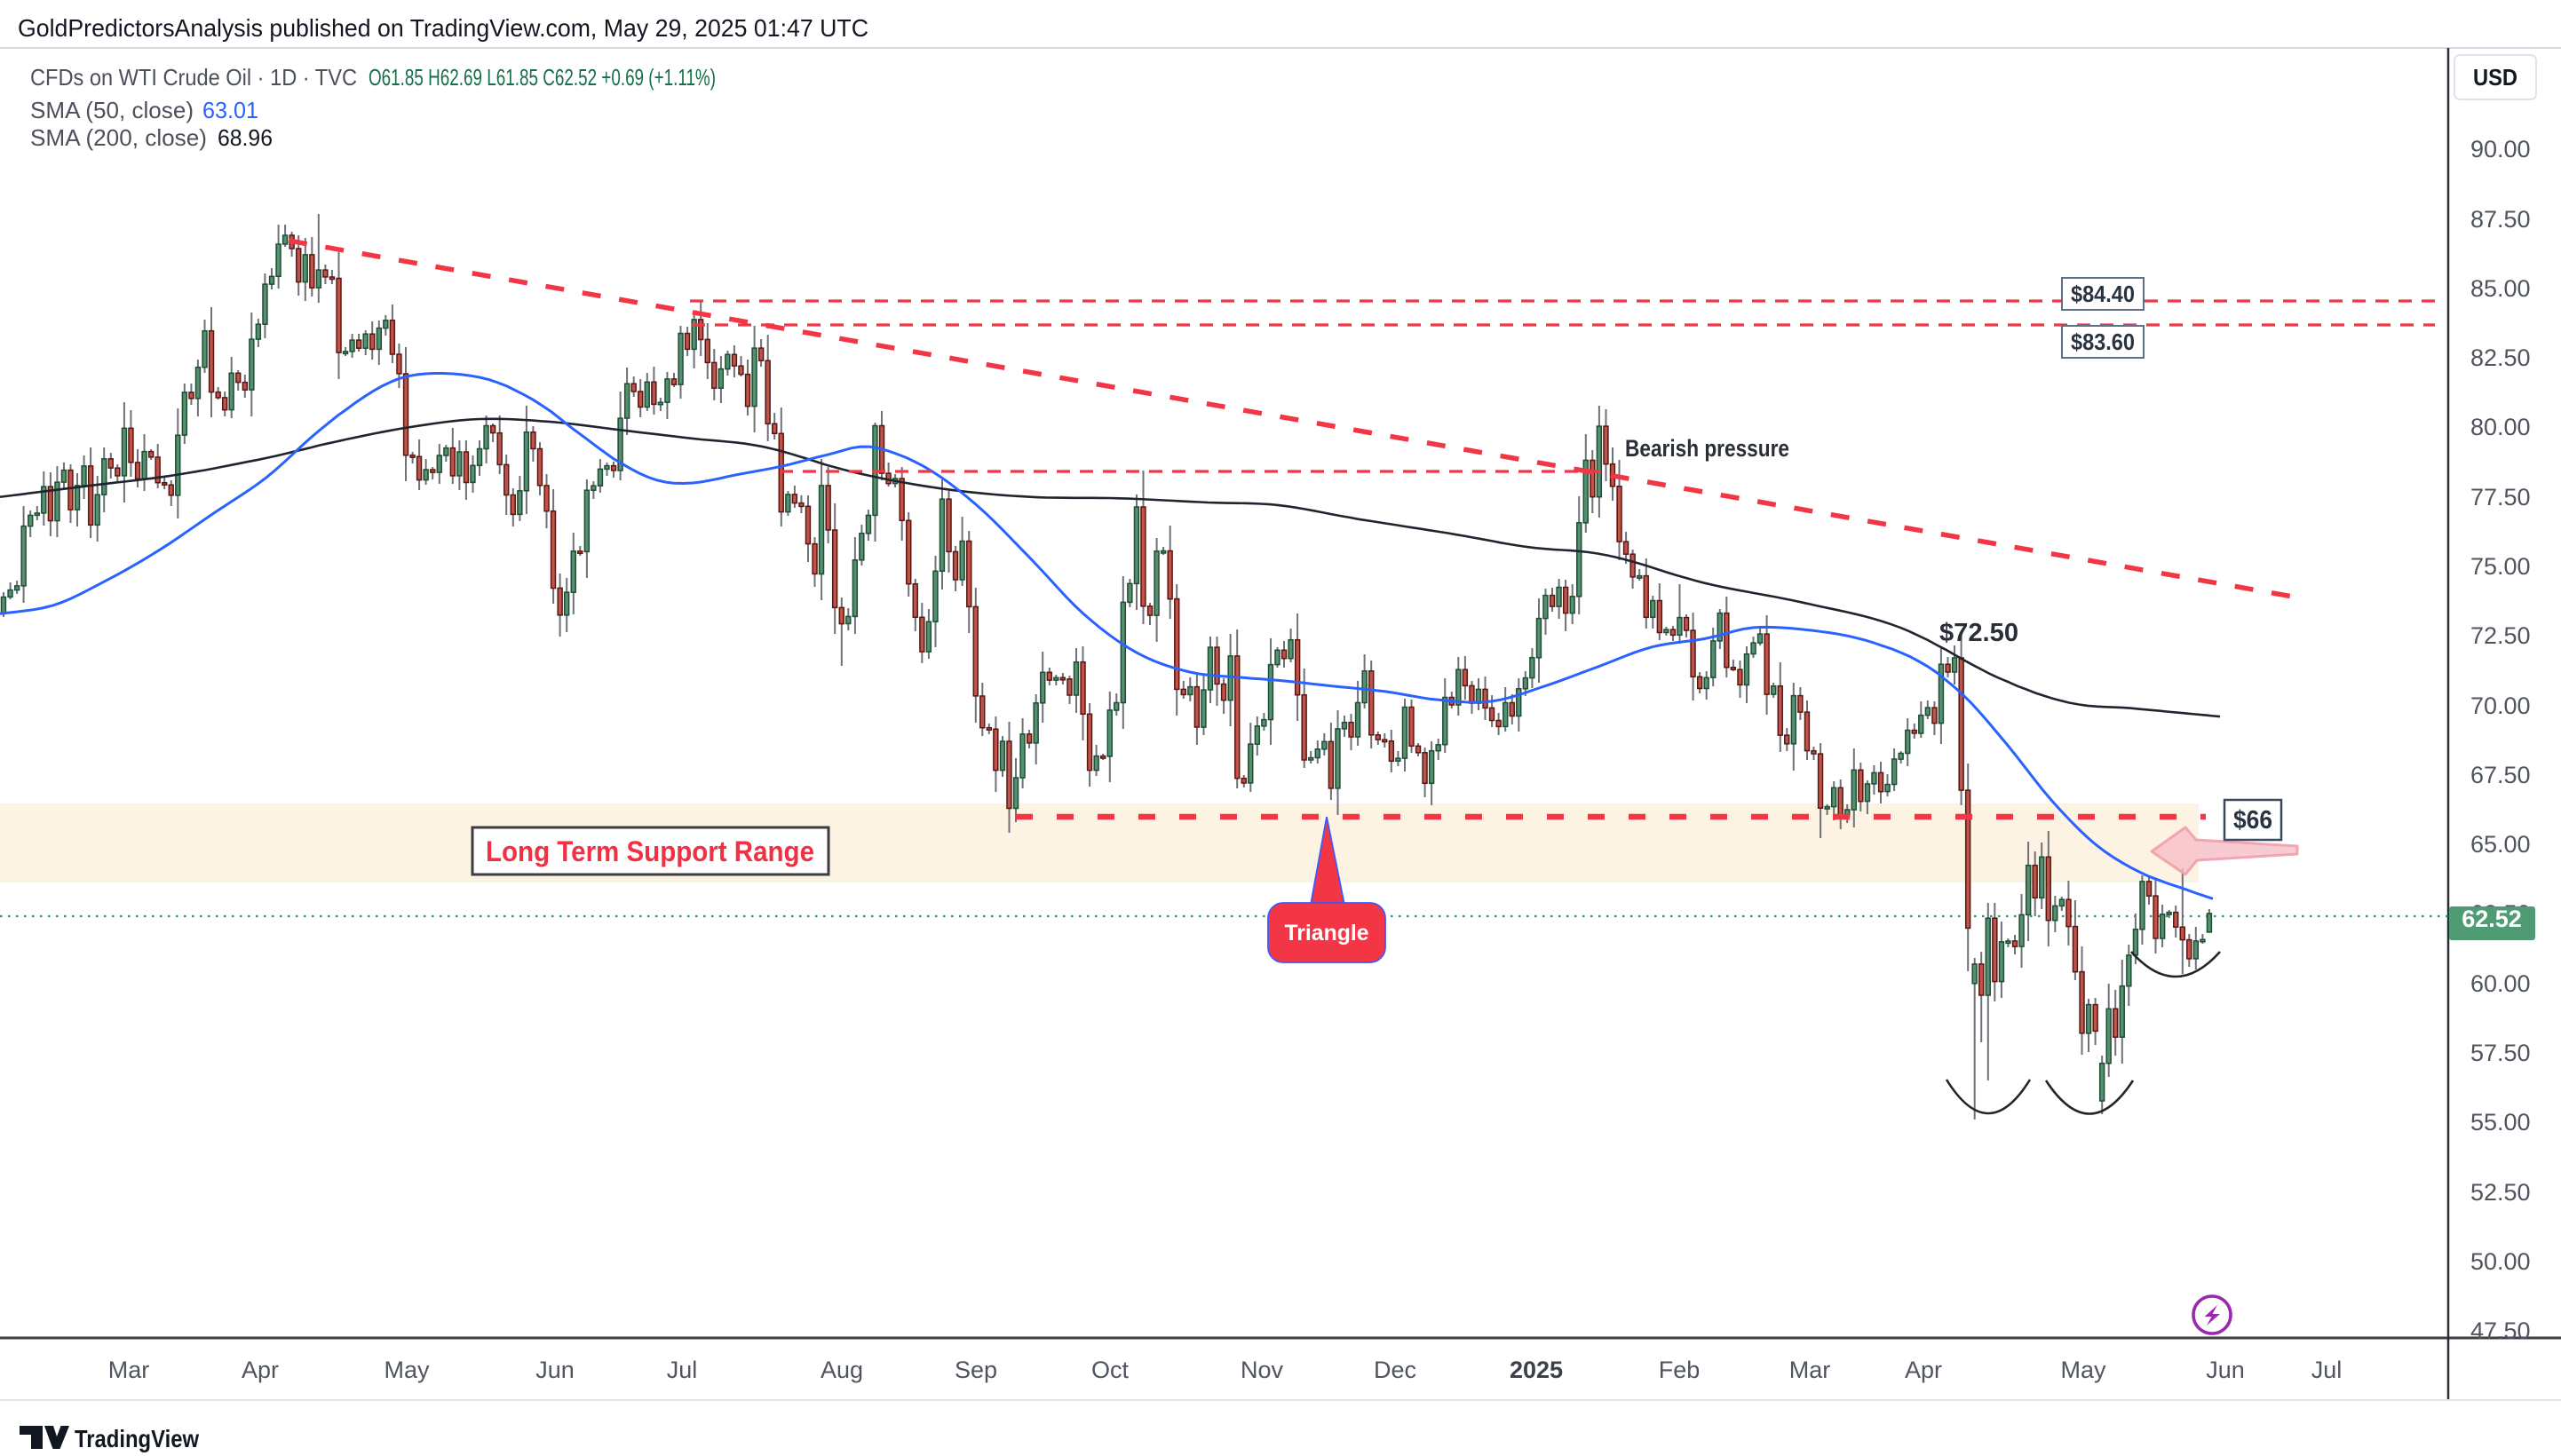 This screenshot has height=1456, width=2561. What do you see at coordinates (246, 137) in the screenshot?
I see `svg-text: 68.96` at bounding box center [246, 137].